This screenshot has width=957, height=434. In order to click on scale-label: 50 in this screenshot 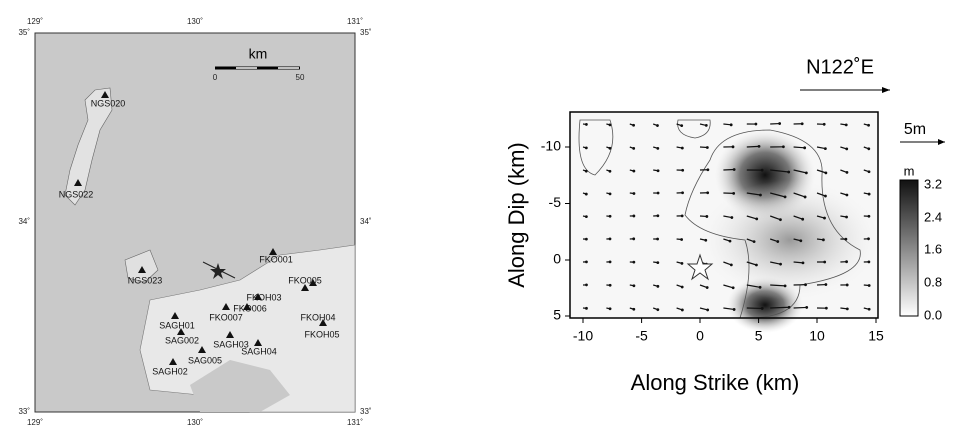, I will do `click(300, 77)`.